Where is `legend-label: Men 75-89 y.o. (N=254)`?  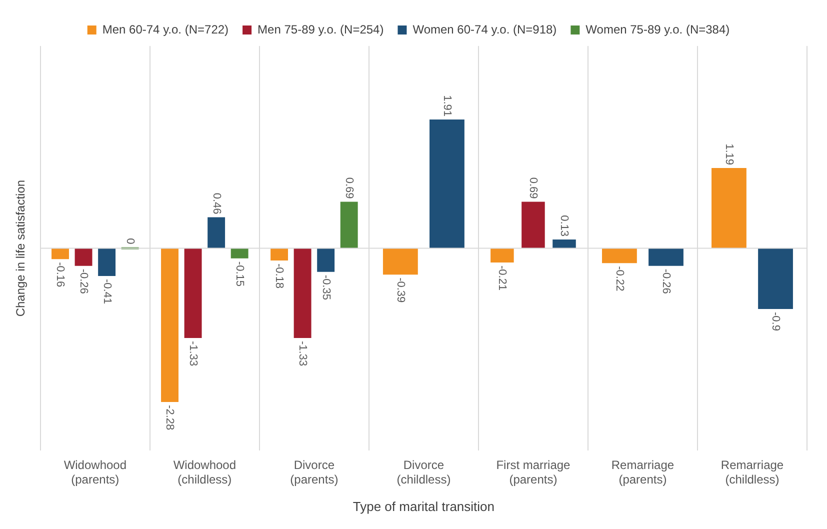 legend-label: Men 75-89 y.o. (N=254) is located at coordinates (321, 29).